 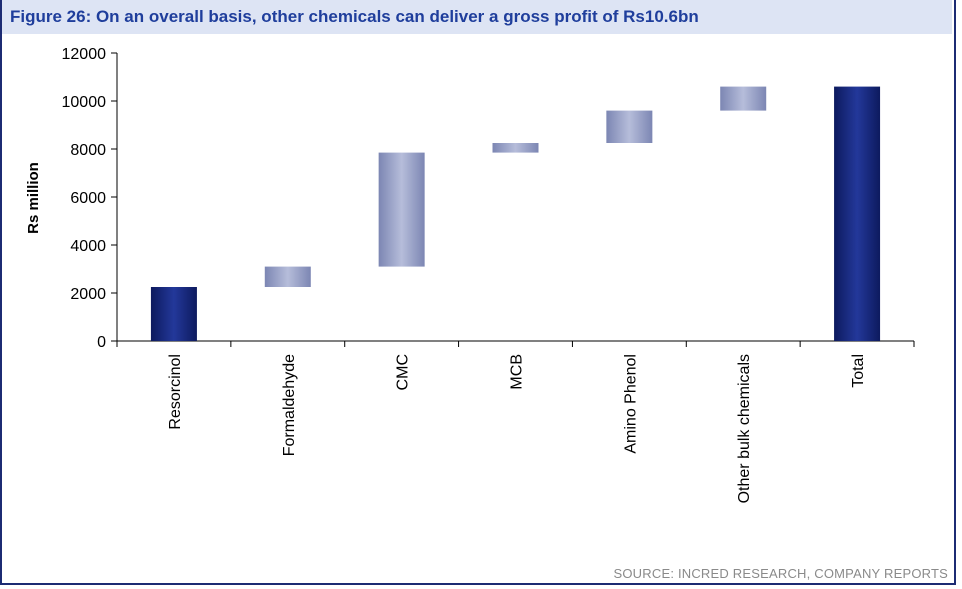 I want to click on x-tick-label: Formaldehyde, so click(x=289, y=405).